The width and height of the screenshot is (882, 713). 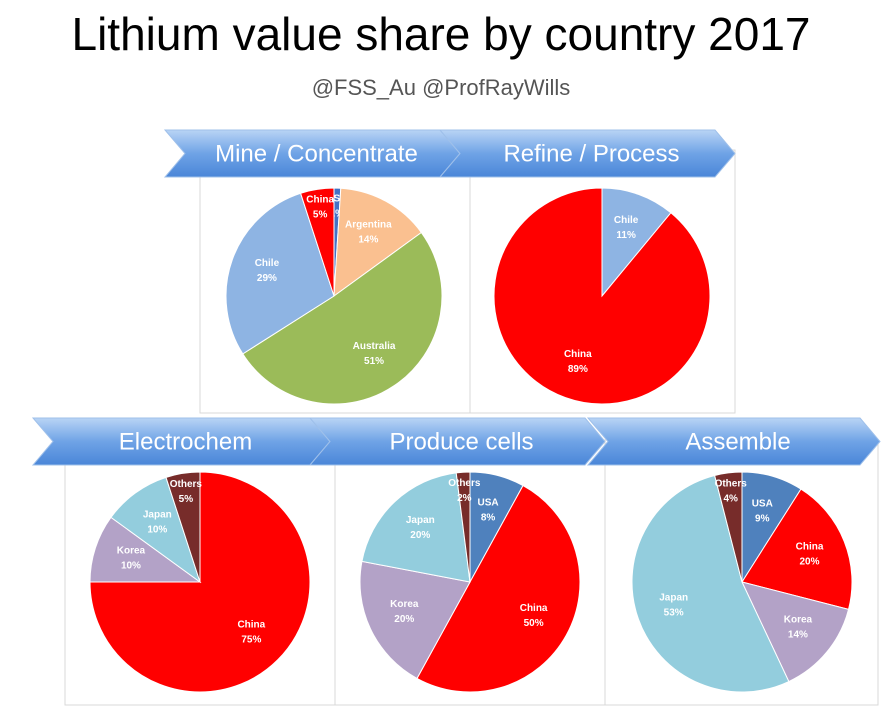 I want to click on stage-title: Refine / Process, so click(x=591, y=154).